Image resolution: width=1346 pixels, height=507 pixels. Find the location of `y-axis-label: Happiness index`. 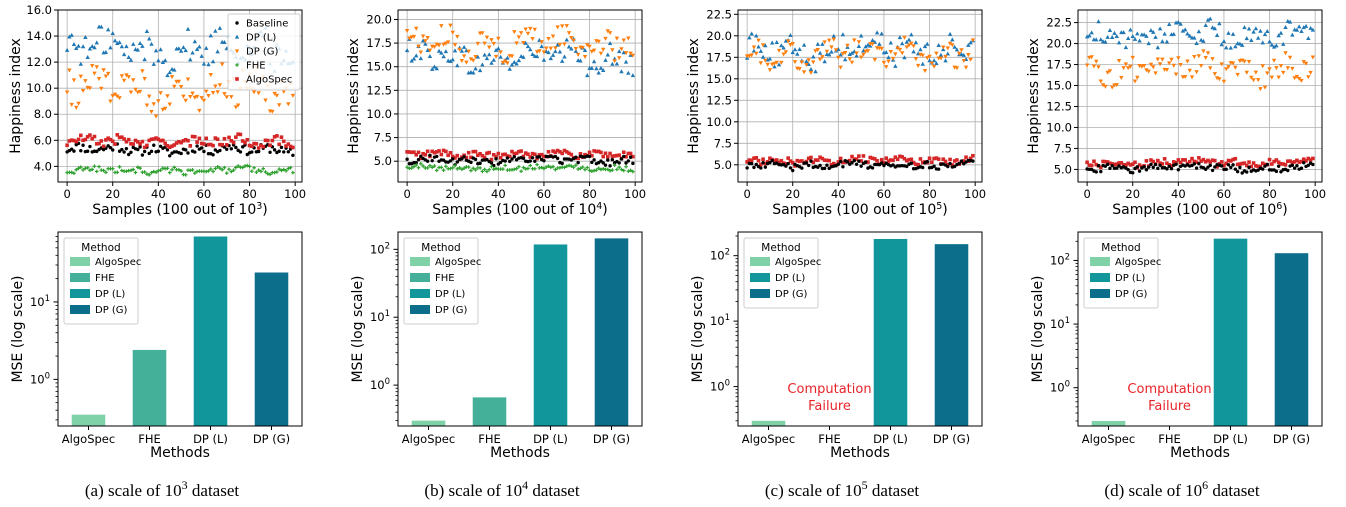

y-axis-label: Happiness index is located at coordinates (694, 96).